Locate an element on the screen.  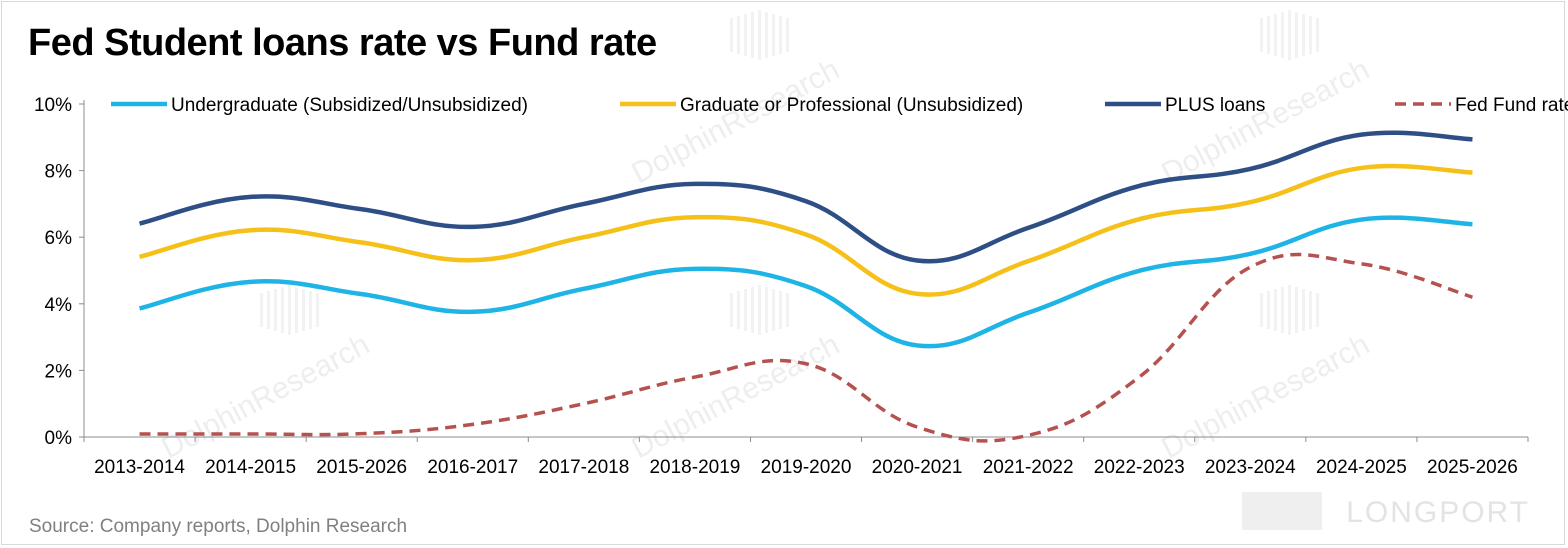
y-tick-label: 8% is located at coordinates (59, 172).